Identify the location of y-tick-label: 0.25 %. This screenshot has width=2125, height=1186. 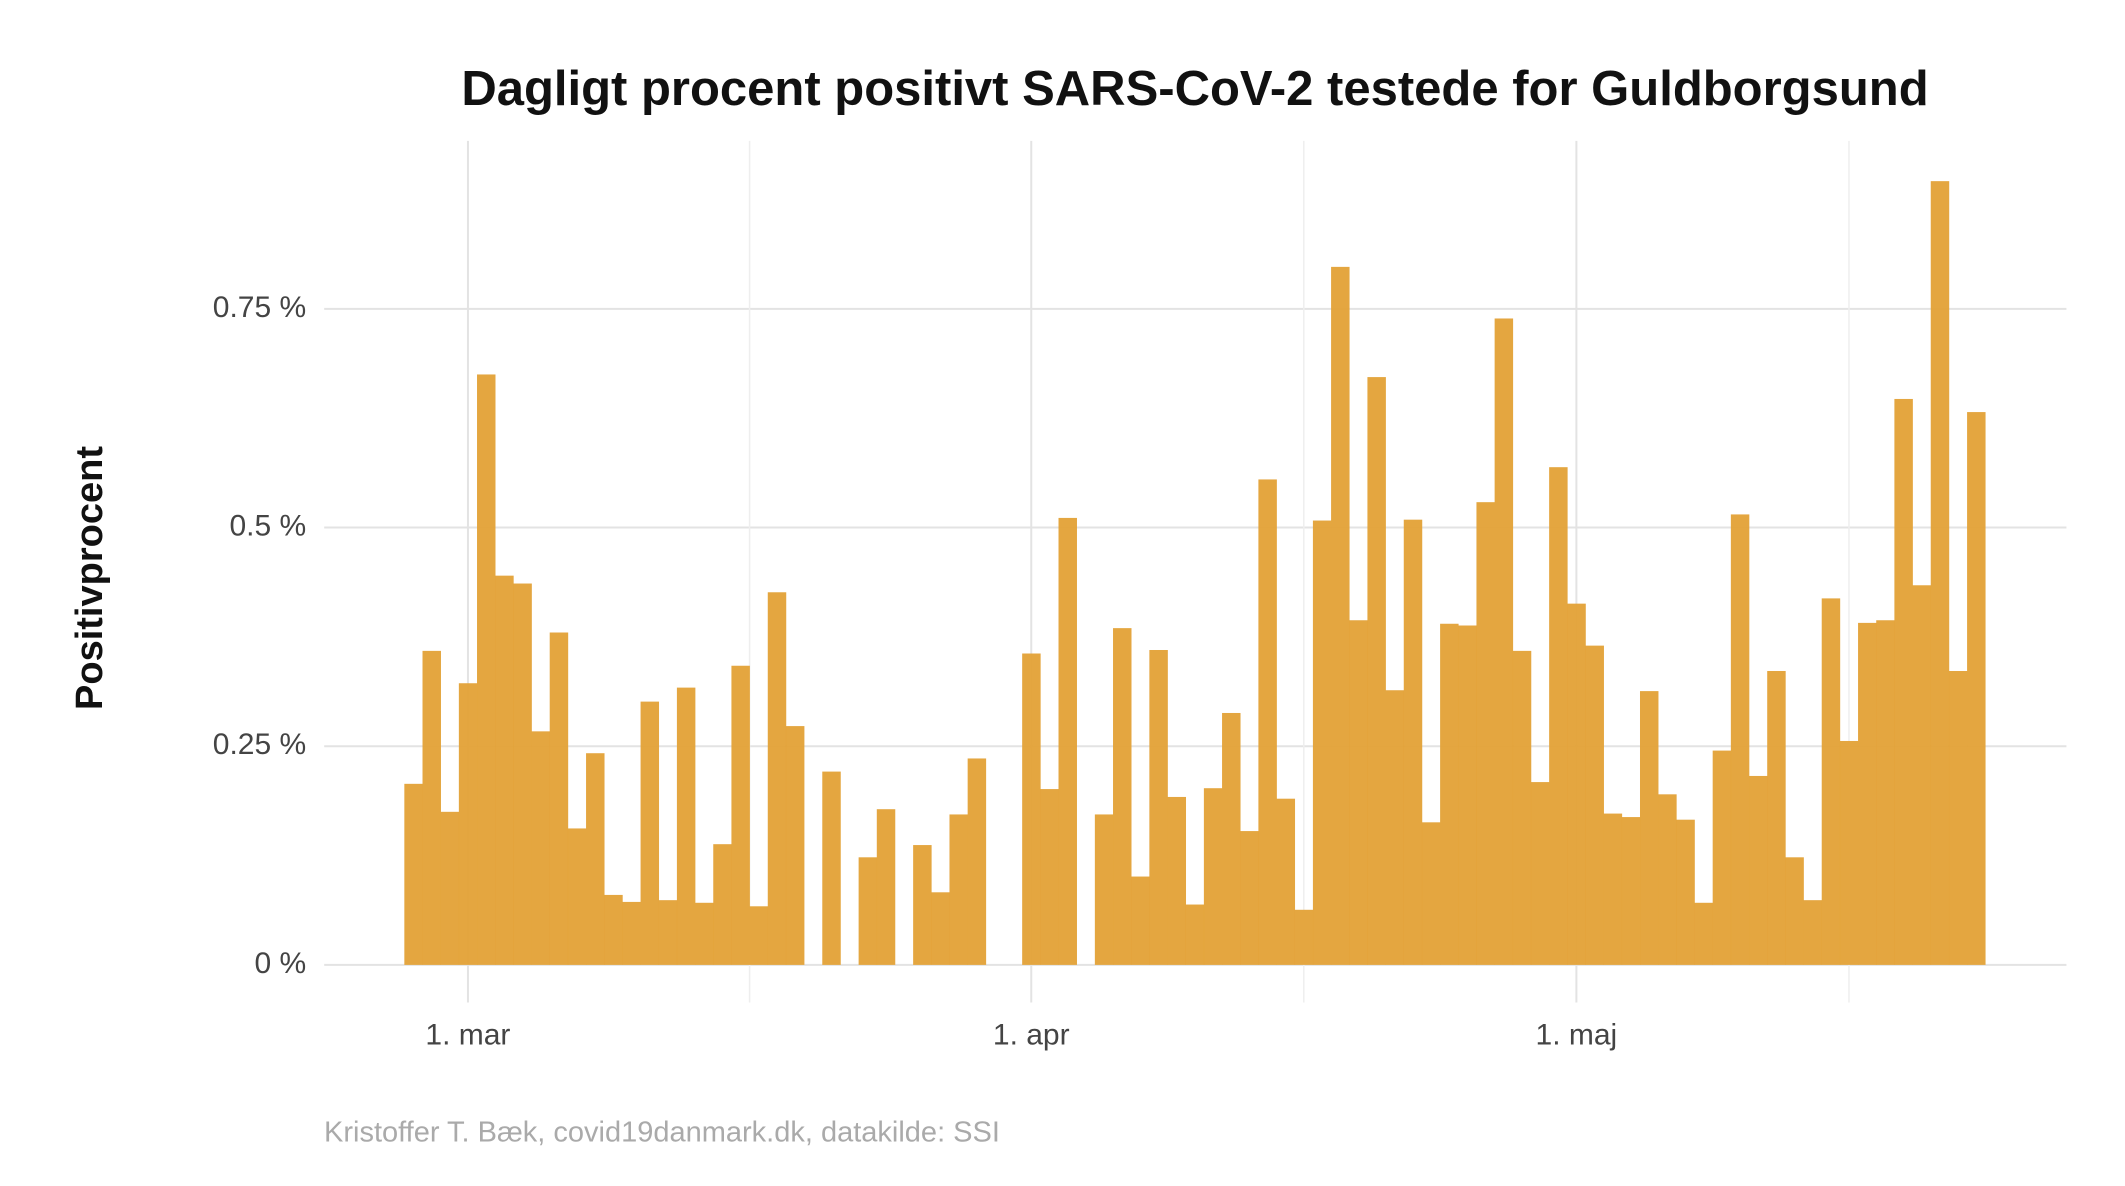
(259, 744).